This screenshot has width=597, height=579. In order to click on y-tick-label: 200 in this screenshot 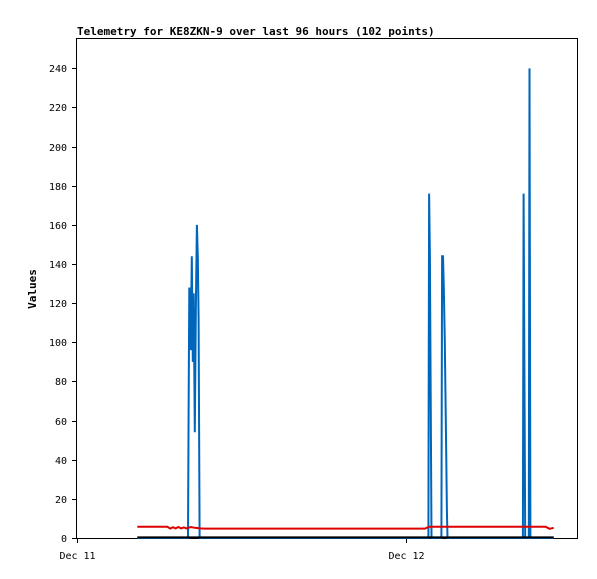, I will do `click(58, 148)`.